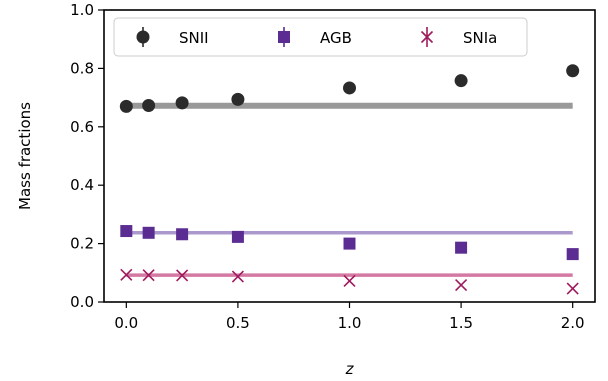 Image resolution: width=608 pixels, height=381 pixels. I want to click on y-axis-label: Mass fractions, so click(25, 156).